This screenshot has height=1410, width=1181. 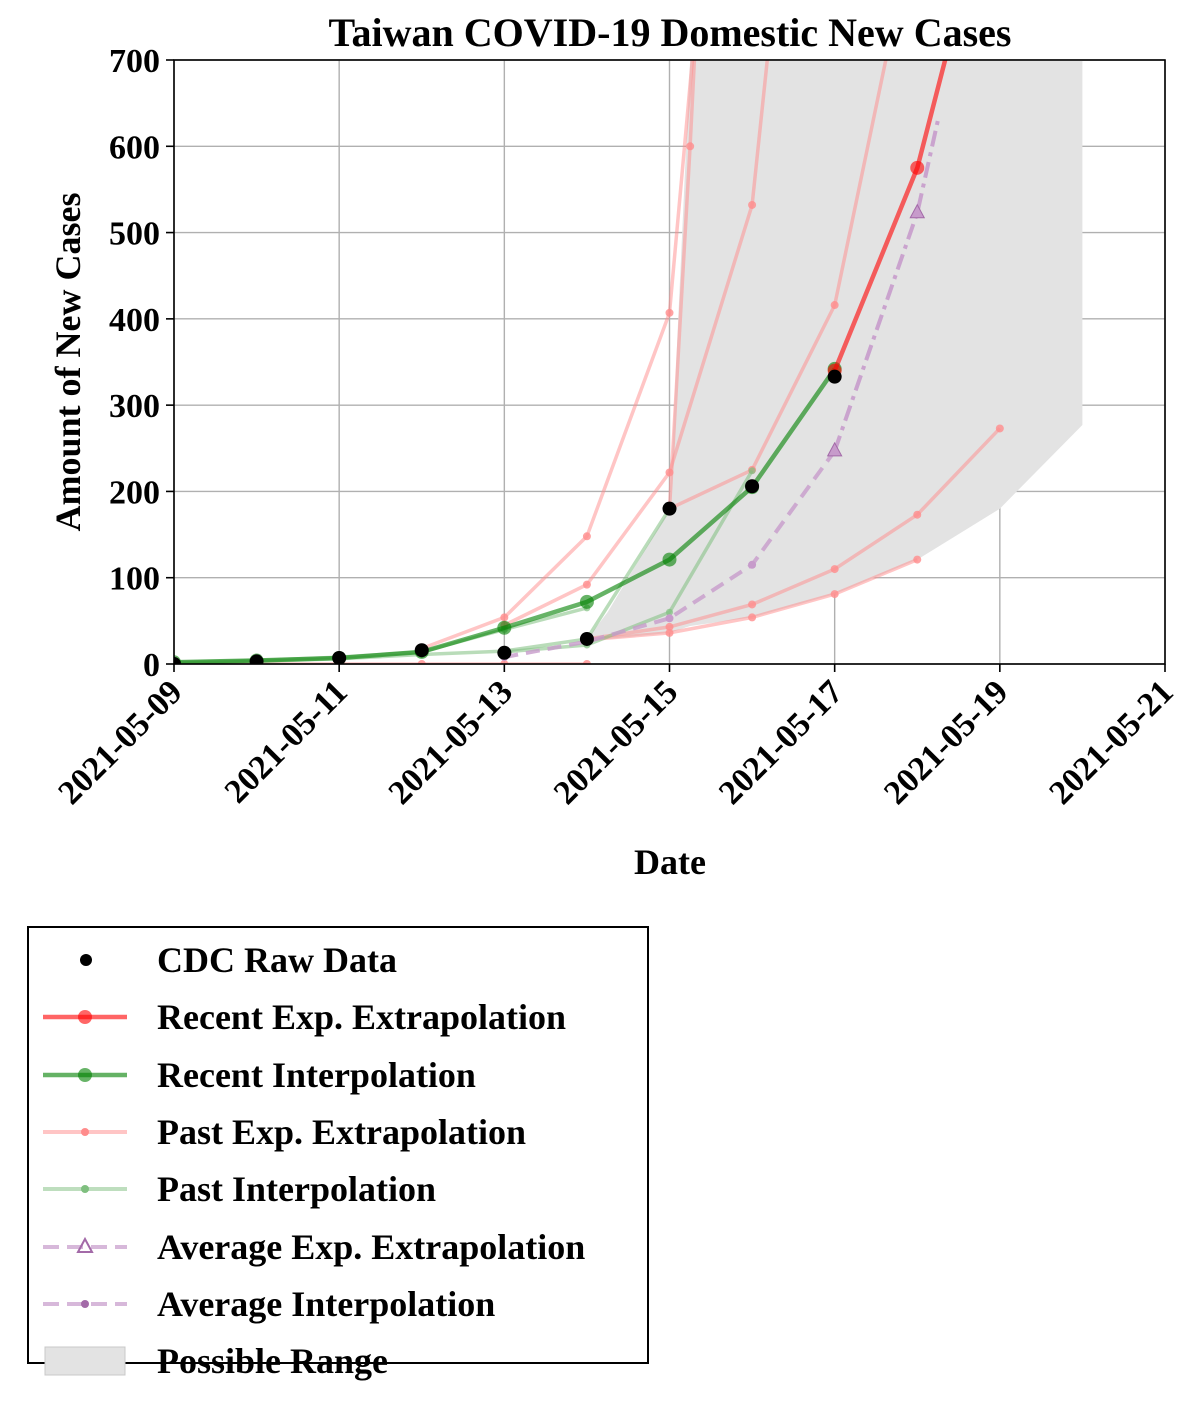 What do you see at coordinates (946, 742) in the screenshot?
I see `x-tick-label: 2021-05-19` at bounding box center [946, 742].